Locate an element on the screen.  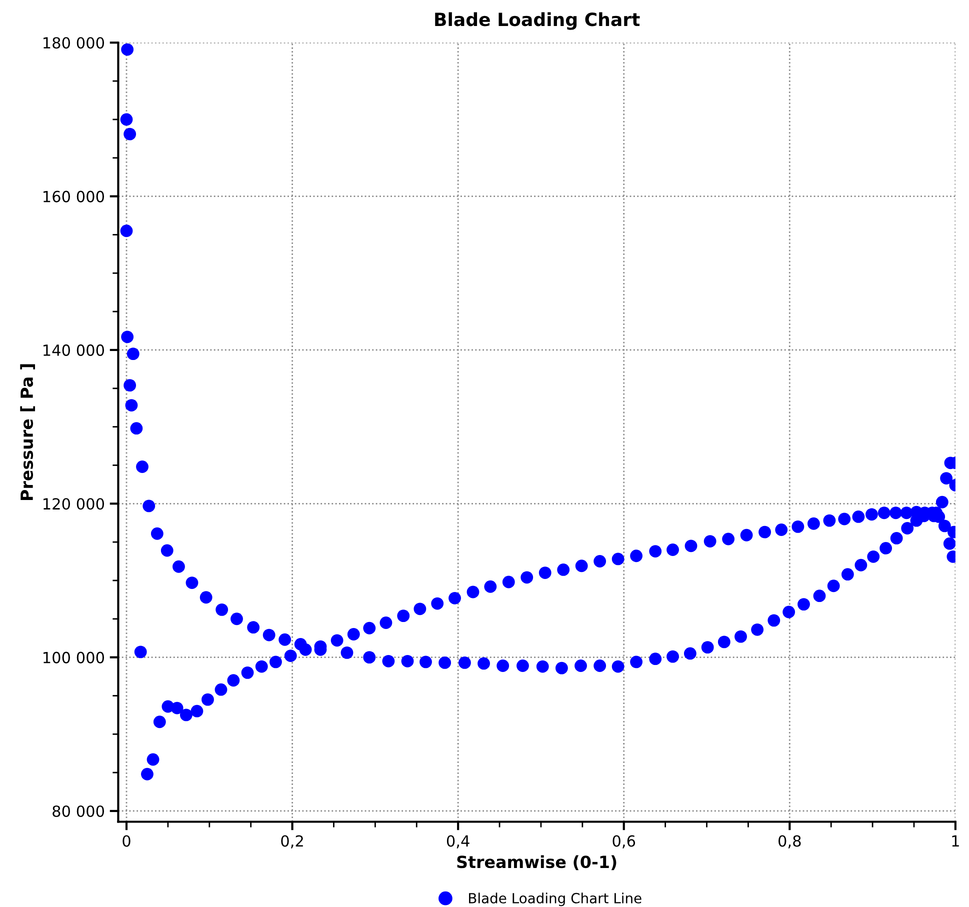
y-tick-label: 180 000 is located at coordinates (74, 43).